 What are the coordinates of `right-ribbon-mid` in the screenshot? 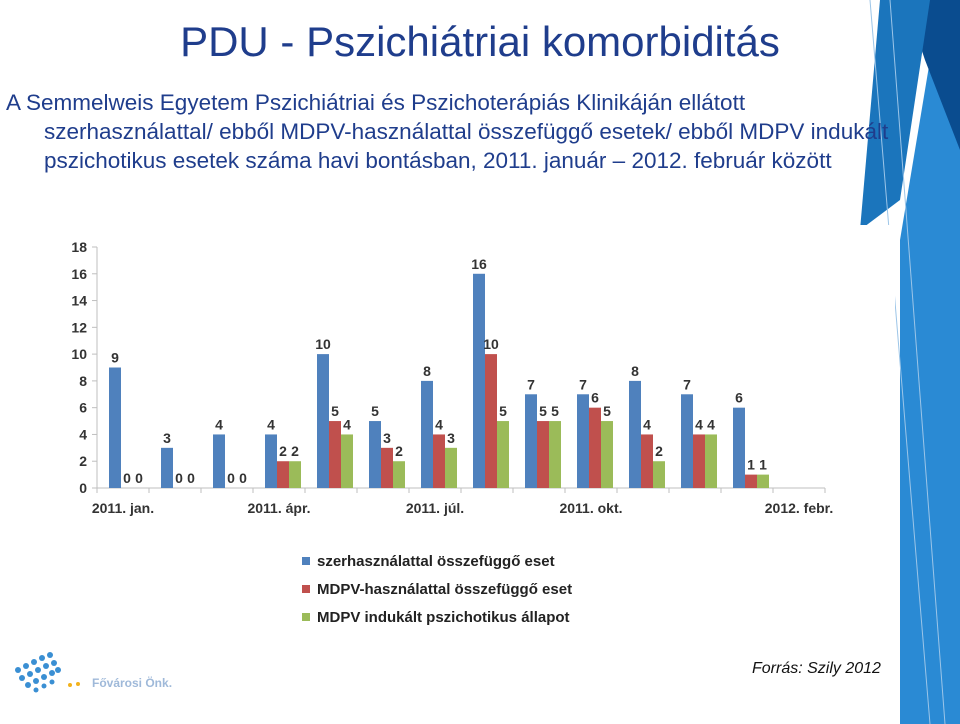 It's located at (895, 115).